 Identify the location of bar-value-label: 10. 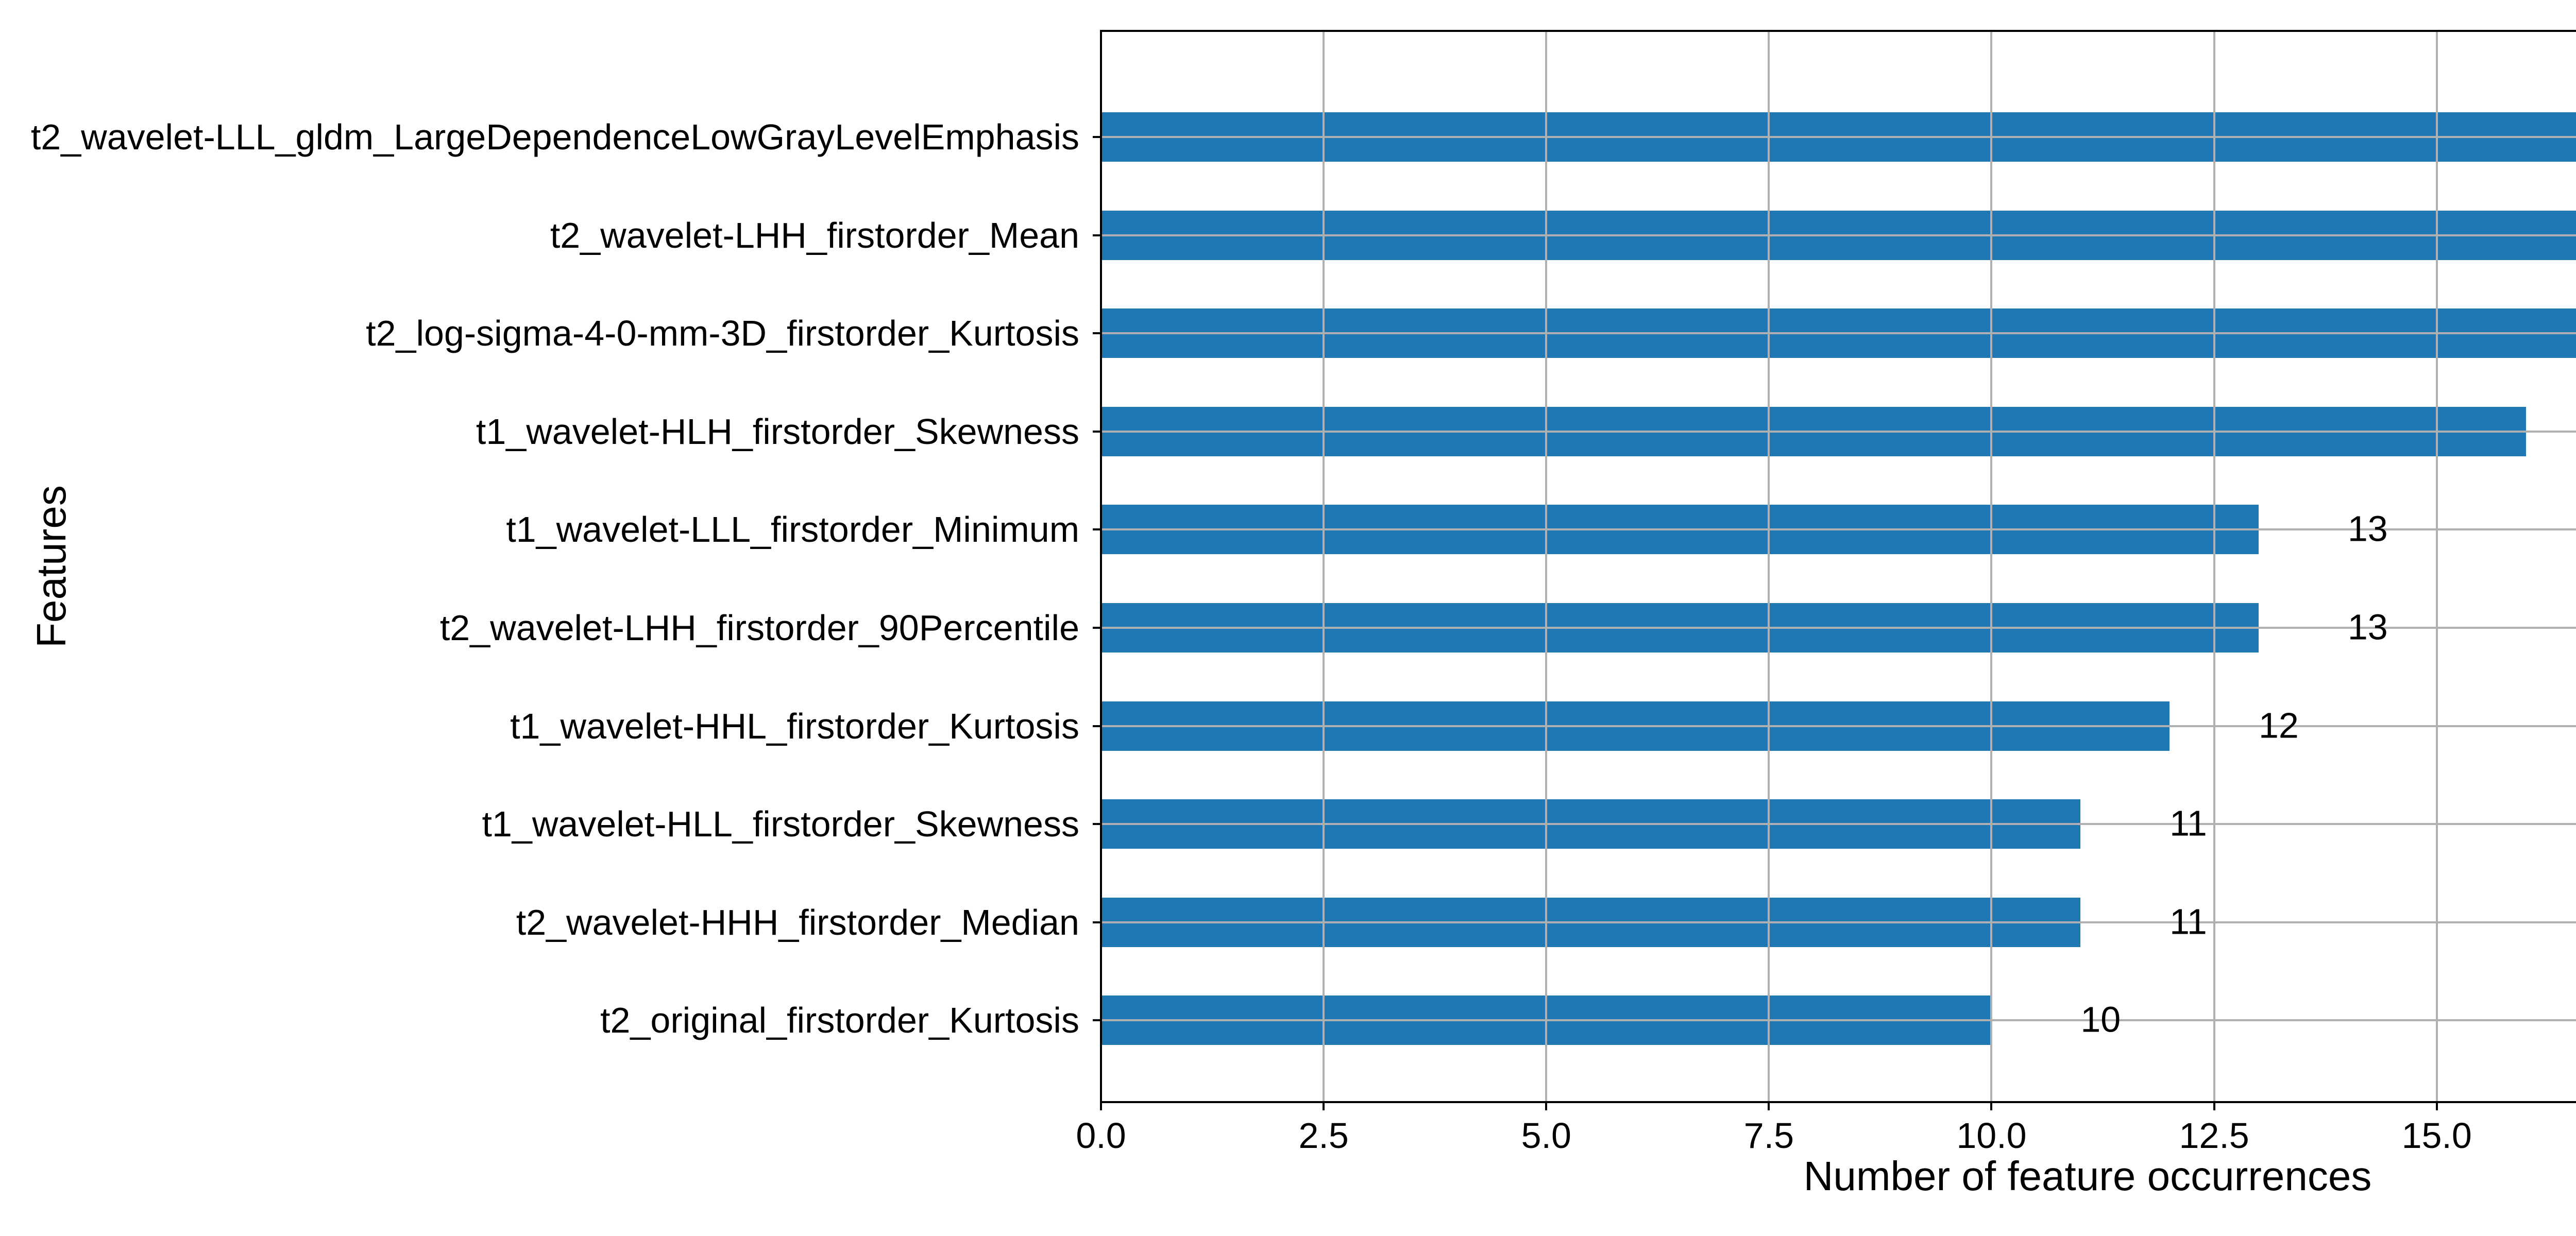
(2100, 1019).